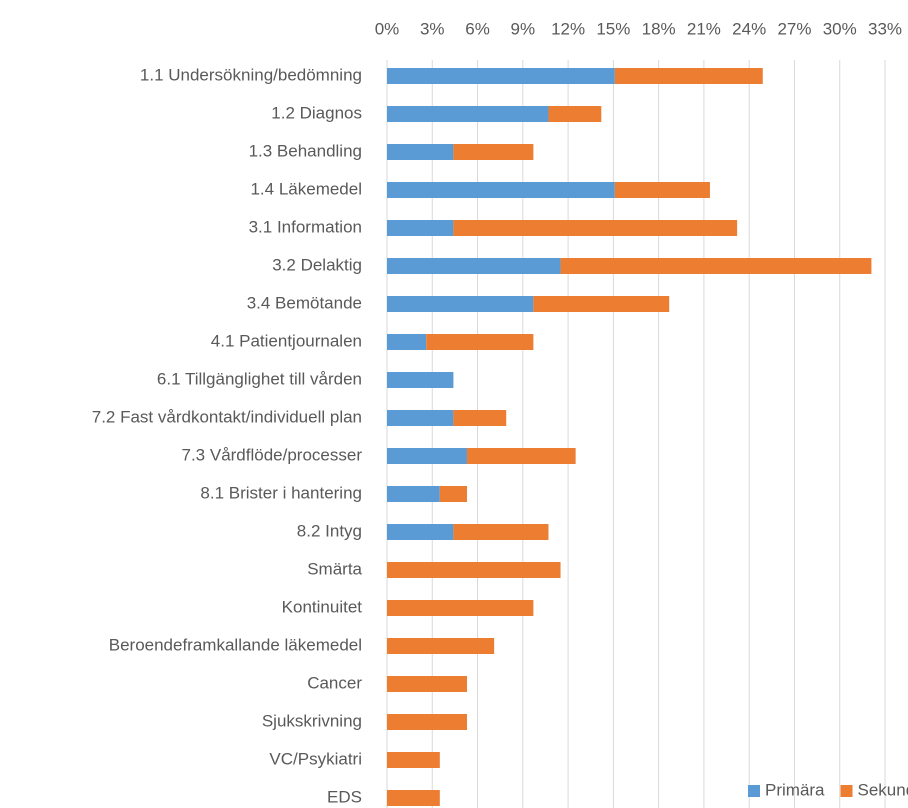  What do you see at coordinates (305, 226) in the screenshot?
I see `y-tick-label: 3.1 Information` at bounding box center [305, 226].